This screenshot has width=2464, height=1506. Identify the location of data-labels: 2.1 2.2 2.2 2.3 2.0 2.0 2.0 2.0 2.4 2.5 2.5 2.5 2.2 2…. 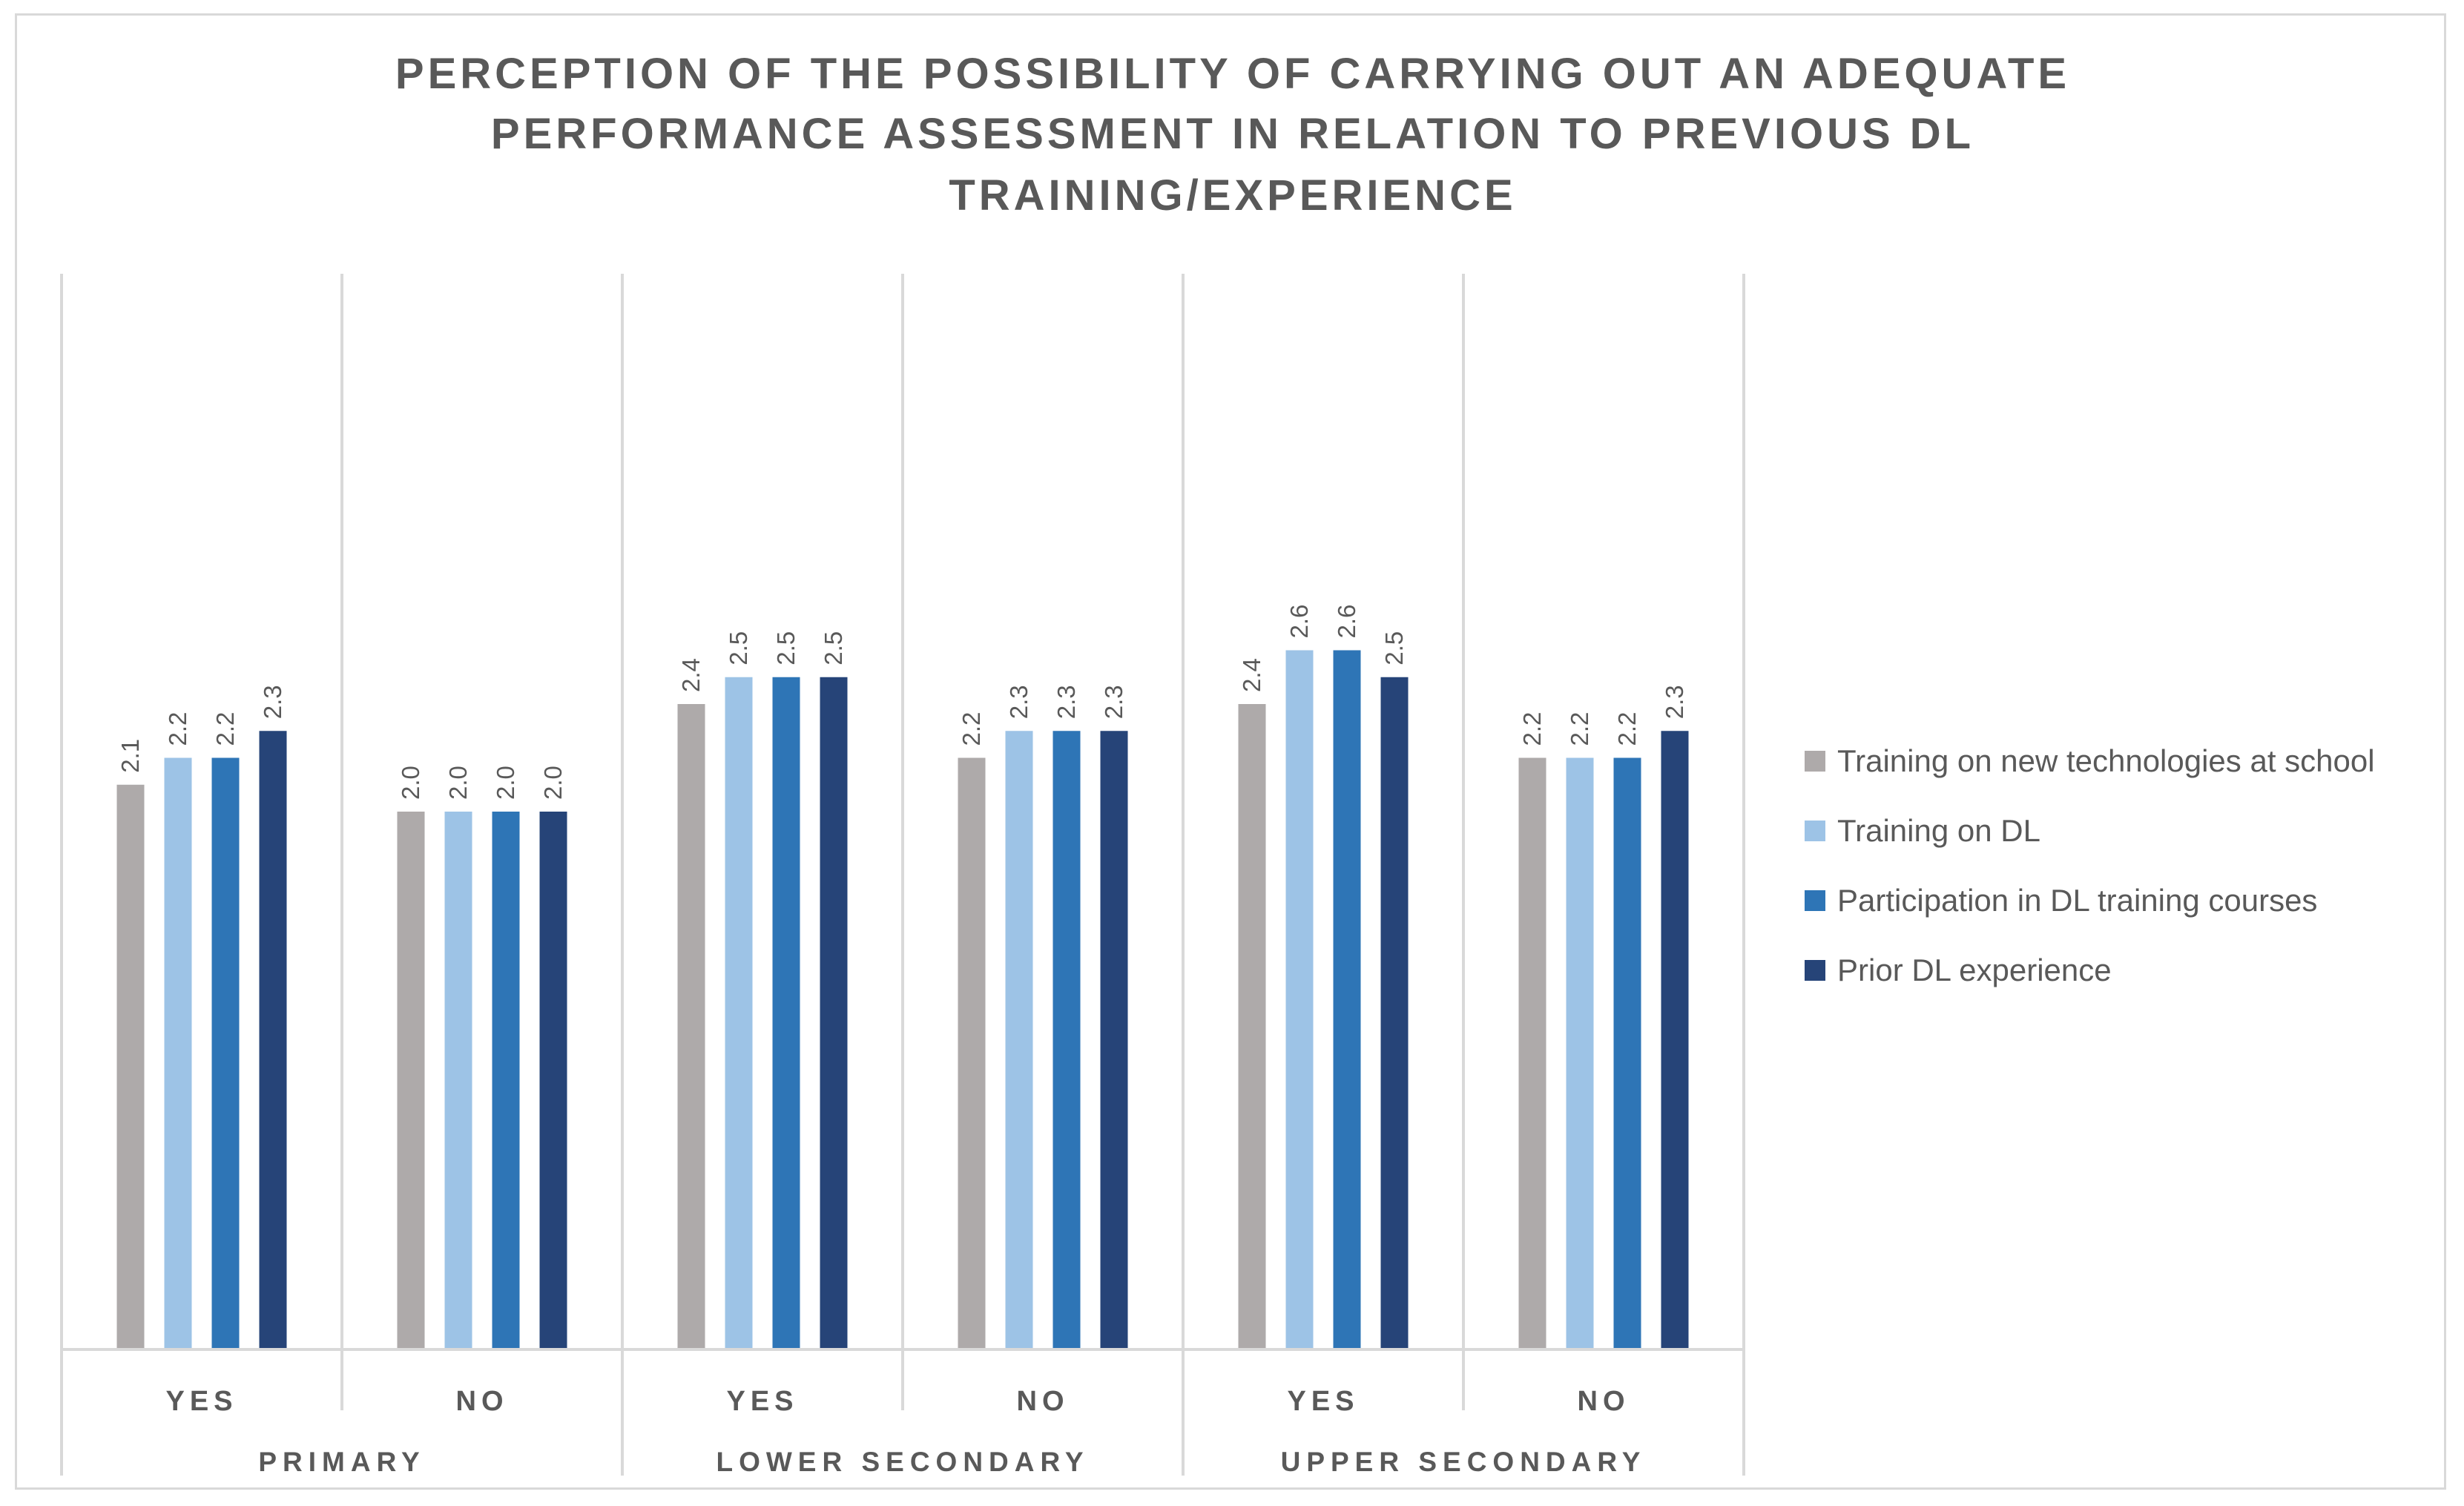
(902, 702).